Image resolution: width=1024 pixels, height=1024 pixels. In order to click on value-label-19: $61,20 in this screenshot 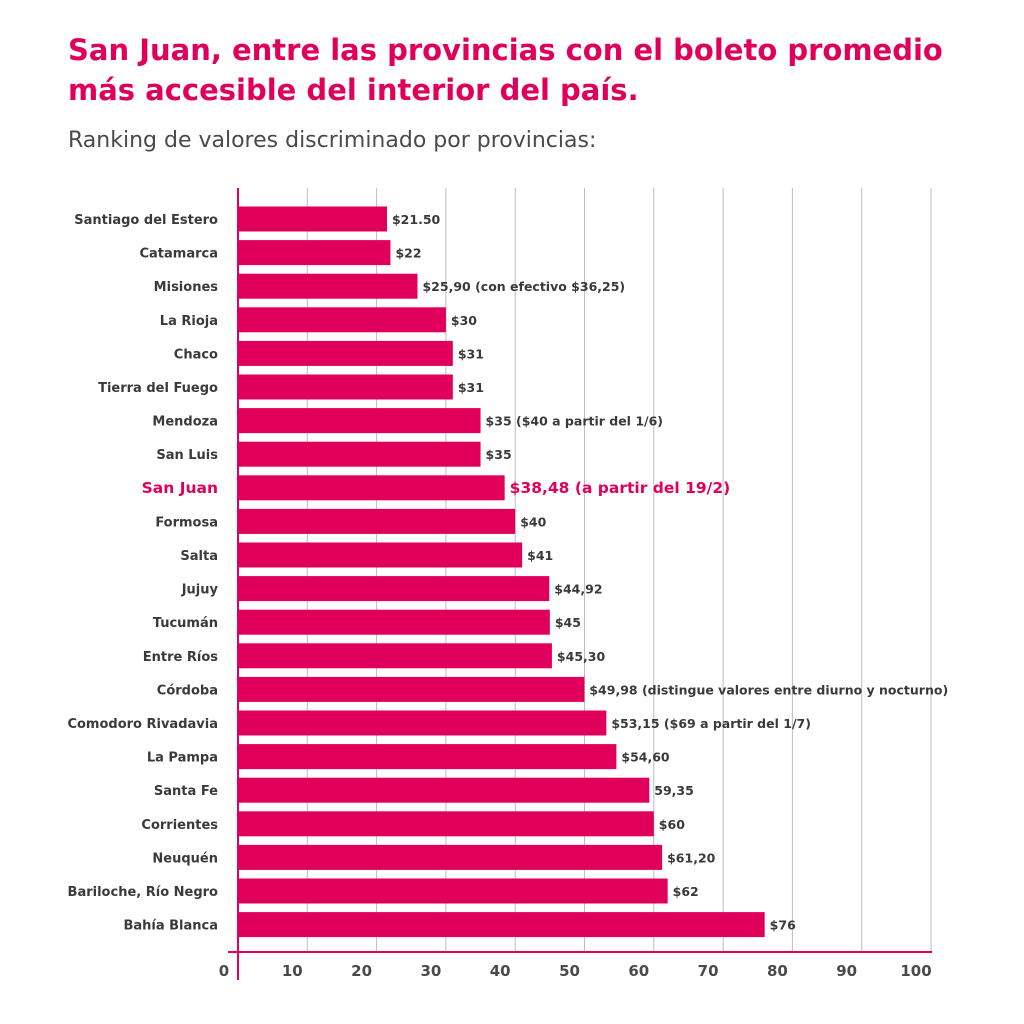, I will do `click(691, 857)`.